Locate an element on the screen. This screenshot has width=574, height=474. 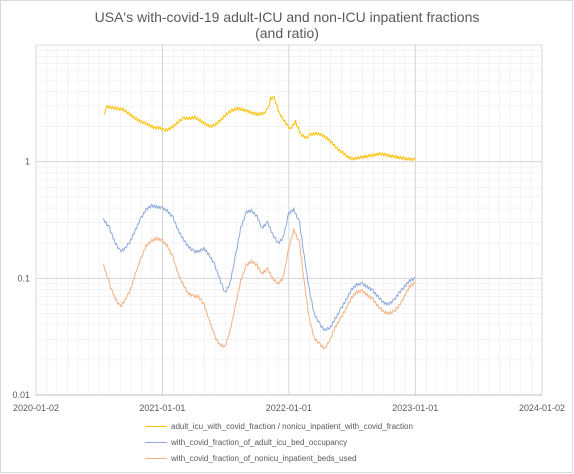
y-tick-label: 0.1 is located at coordinates (23, 278).